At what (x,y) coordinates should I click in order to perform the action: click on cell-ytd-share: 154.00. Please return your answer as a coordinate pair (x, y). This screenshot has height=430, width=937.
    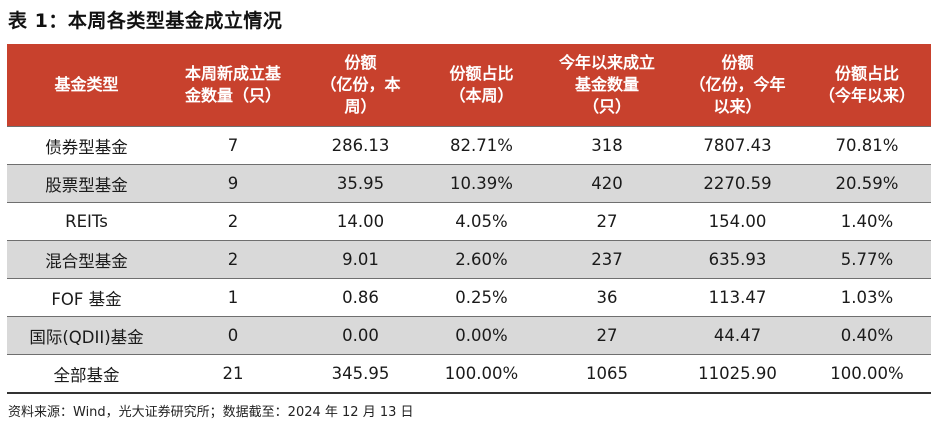
    Looking at the image, I should click on (737, 221).